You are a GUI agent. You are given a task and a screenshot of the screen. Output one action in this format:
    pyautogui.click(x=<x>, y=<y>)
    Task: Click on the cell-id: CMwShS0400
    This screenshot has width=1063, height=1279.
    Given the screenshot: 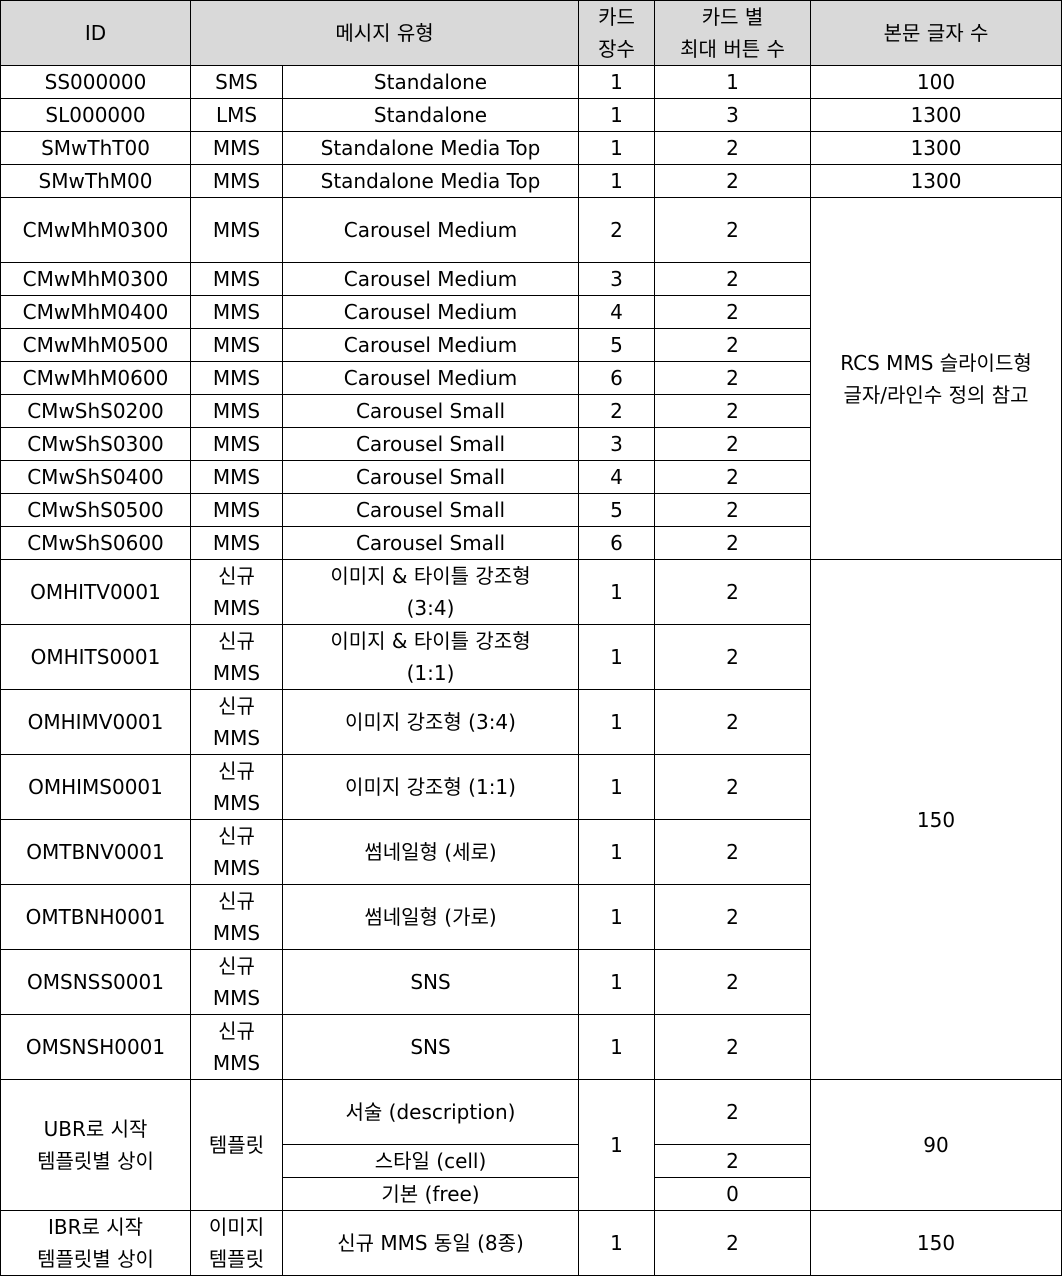 What is the action you would take?
    pyautogui.click(x=95, y=477)
    